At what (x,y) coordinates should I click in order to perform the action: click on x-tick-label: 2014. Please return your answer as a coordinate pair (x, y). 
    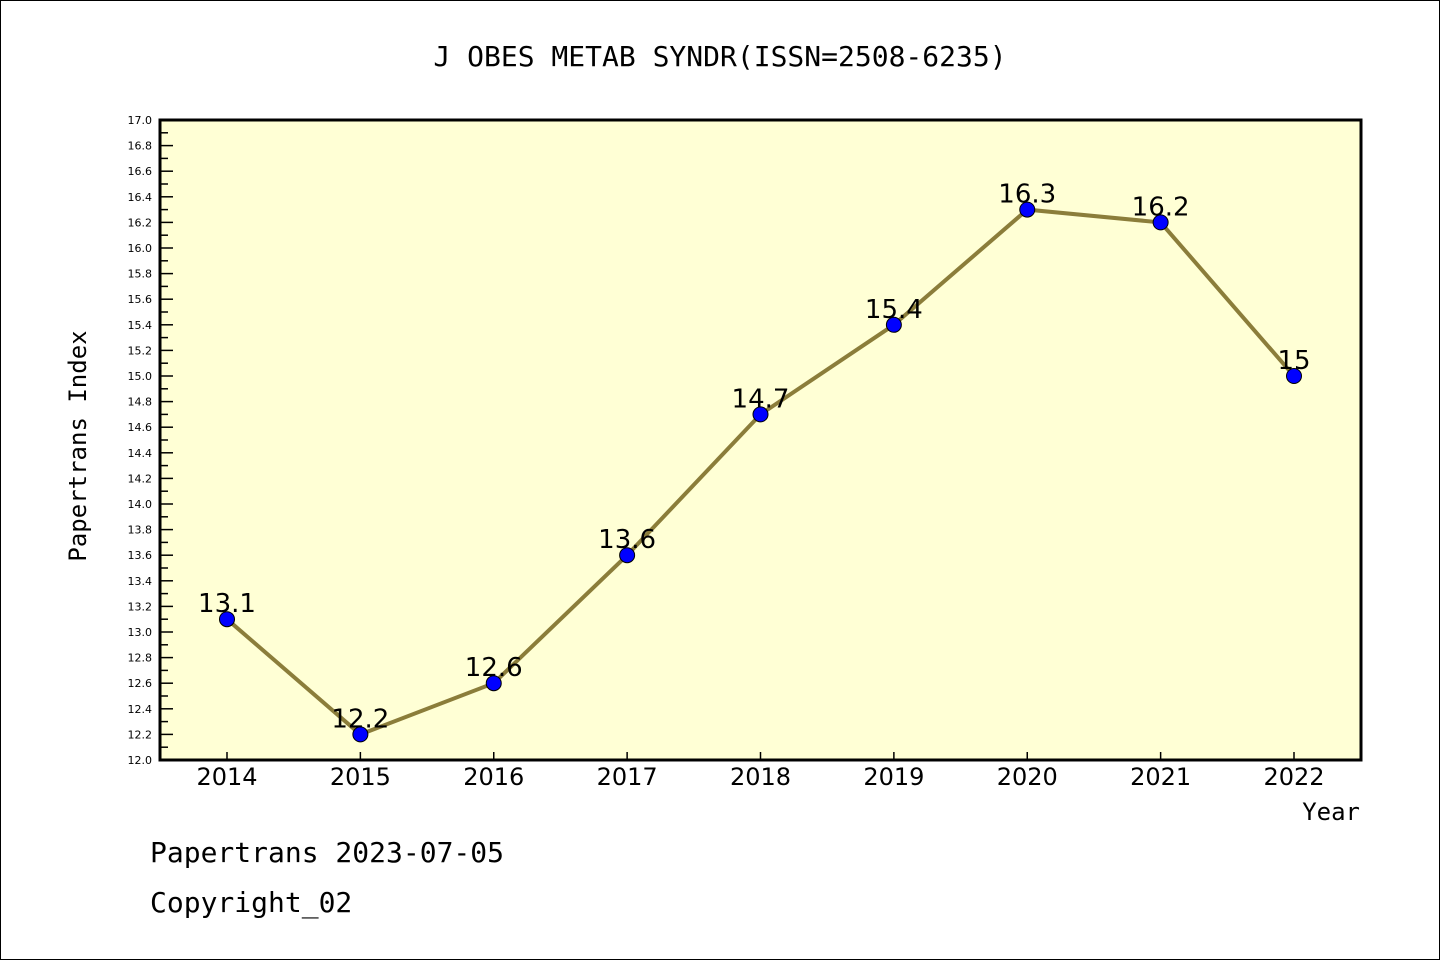
    Looking at the image, I should click on (226, 777).